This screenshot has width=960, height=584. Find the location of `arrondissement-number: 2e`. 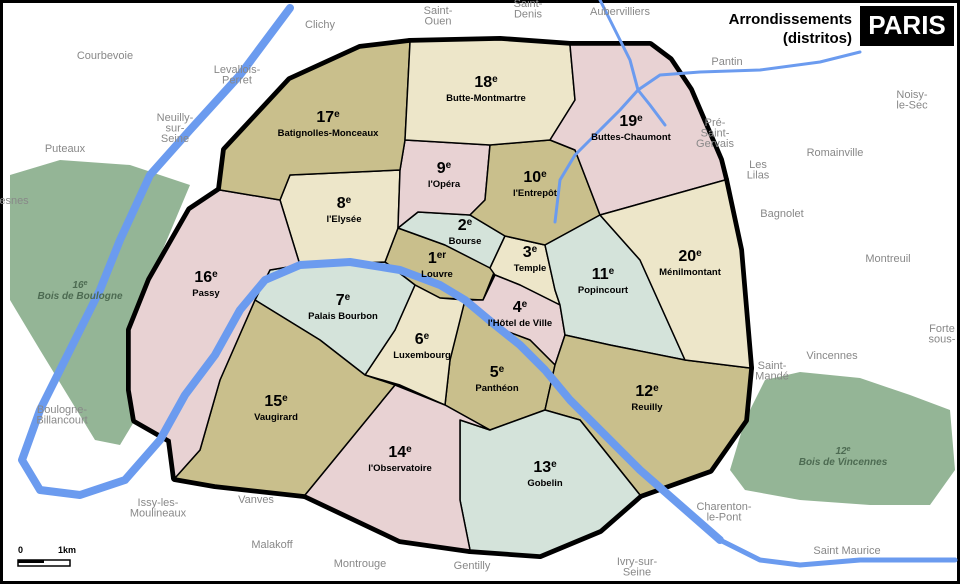

arrondissement-number: 2e is located at coordinates (465, 226).